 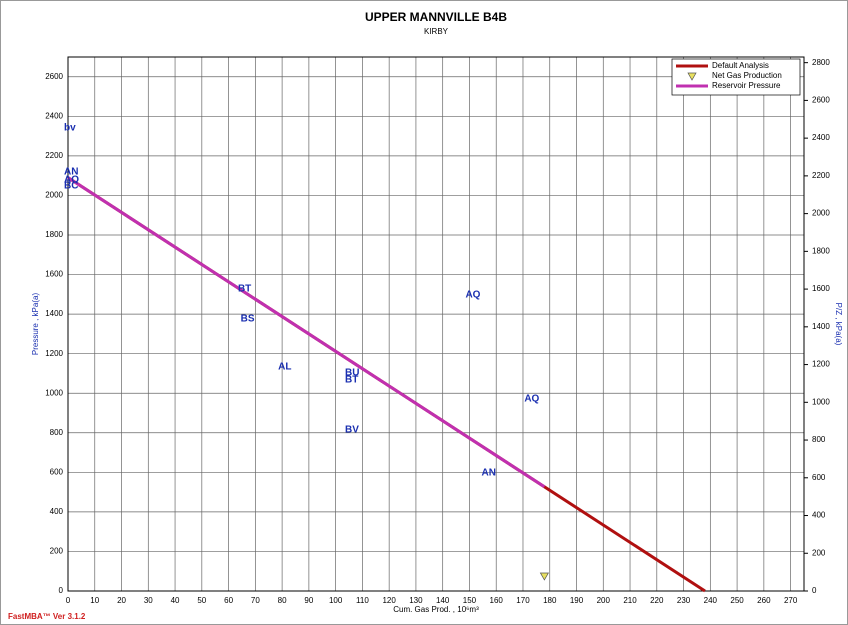 What do you see at coordinates (577, 600) in the screenshot?
I see `x-tick-label: 190` at bounding box center [577, 600].